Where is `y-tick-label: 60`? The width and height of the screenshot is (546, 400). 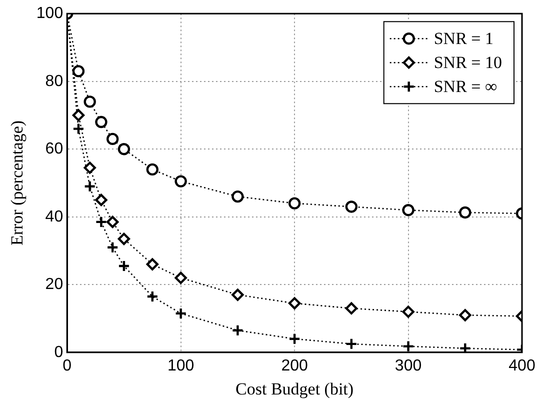 y-tick-label: 60 is located at coordinates (54, 149).